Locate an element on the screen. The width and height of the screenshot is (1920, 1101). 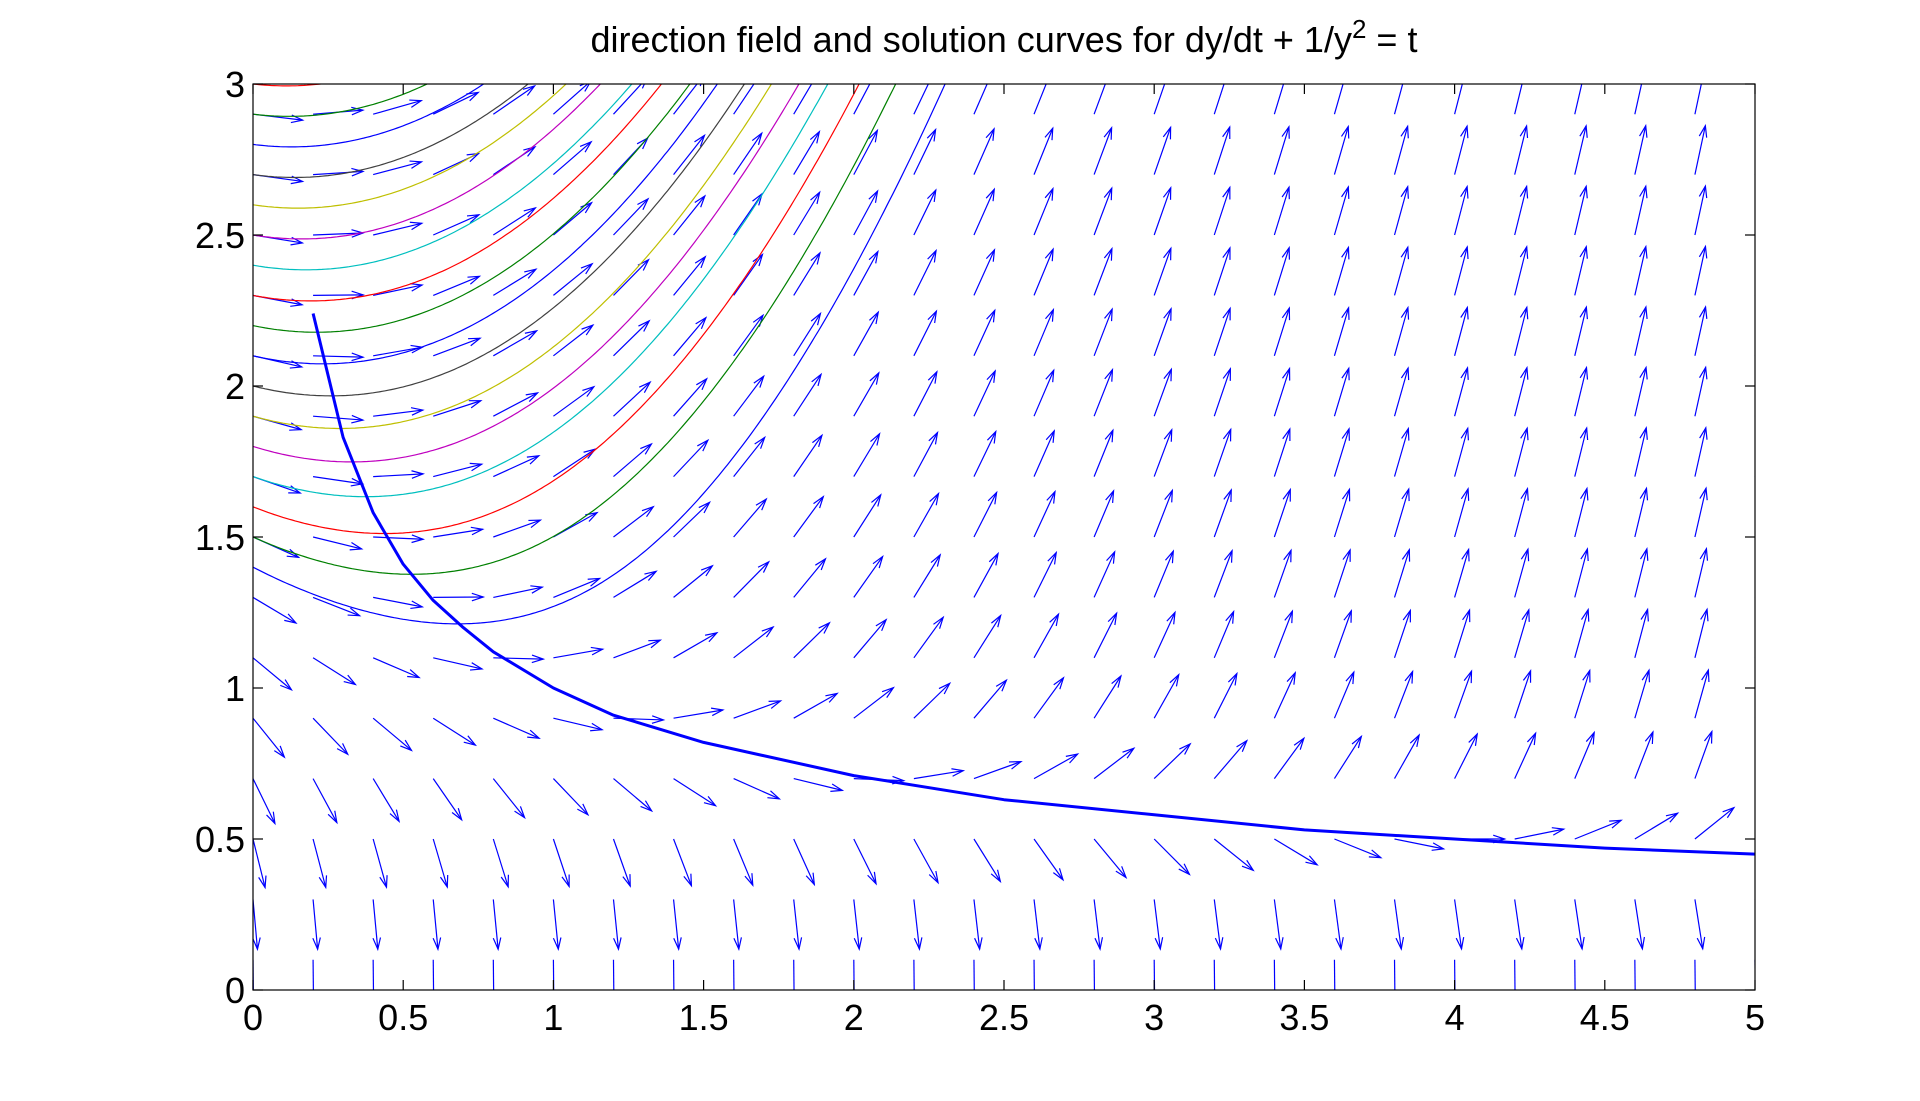
x-tick-label: 1.5 is located at coordinates (704, 1017).